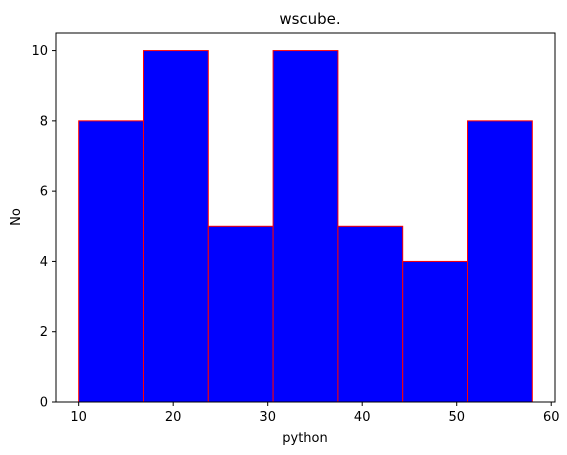  I want to click on y-tick-label: 4, so click(44, 262).